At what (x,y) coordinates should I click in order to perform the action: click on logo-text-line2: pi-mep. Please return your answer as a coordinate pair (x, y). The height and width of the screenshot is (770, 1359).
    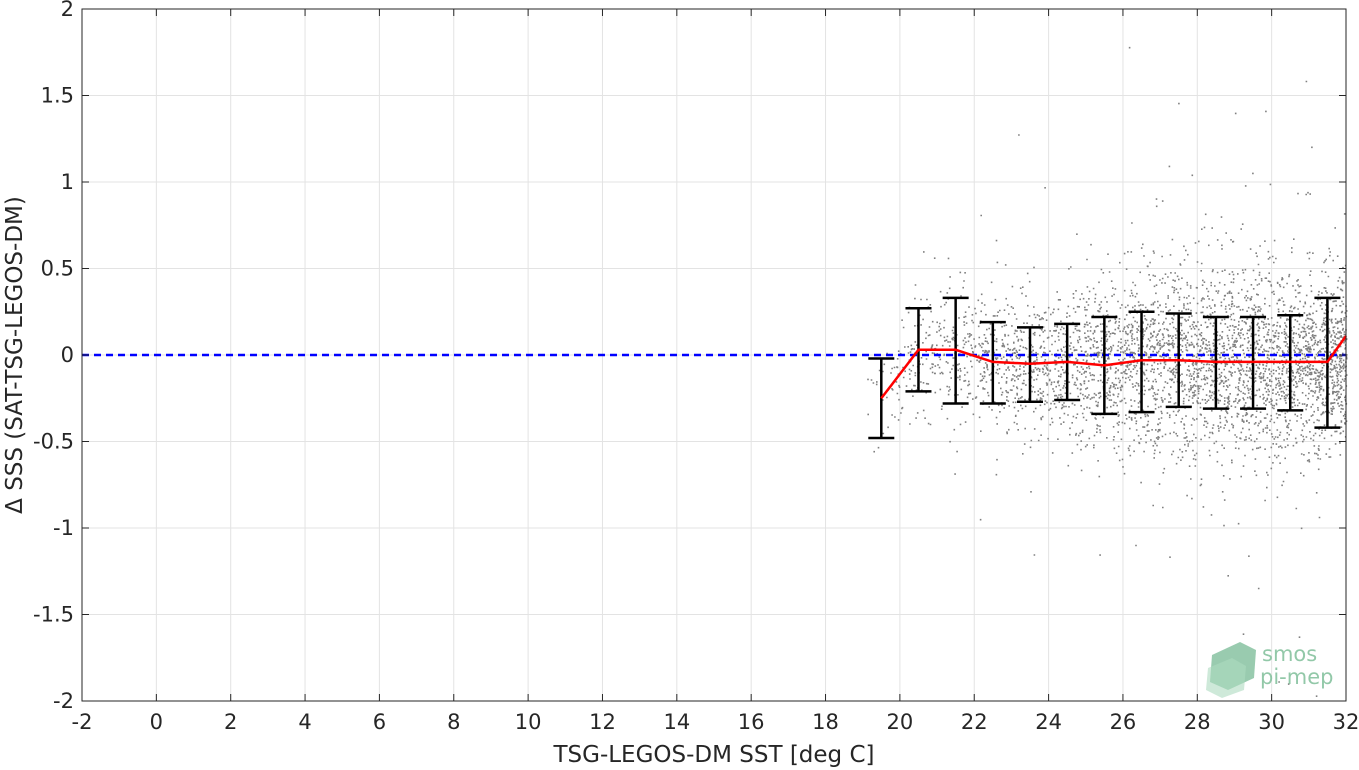
    Looking at the image, I should click on (1296, 677).